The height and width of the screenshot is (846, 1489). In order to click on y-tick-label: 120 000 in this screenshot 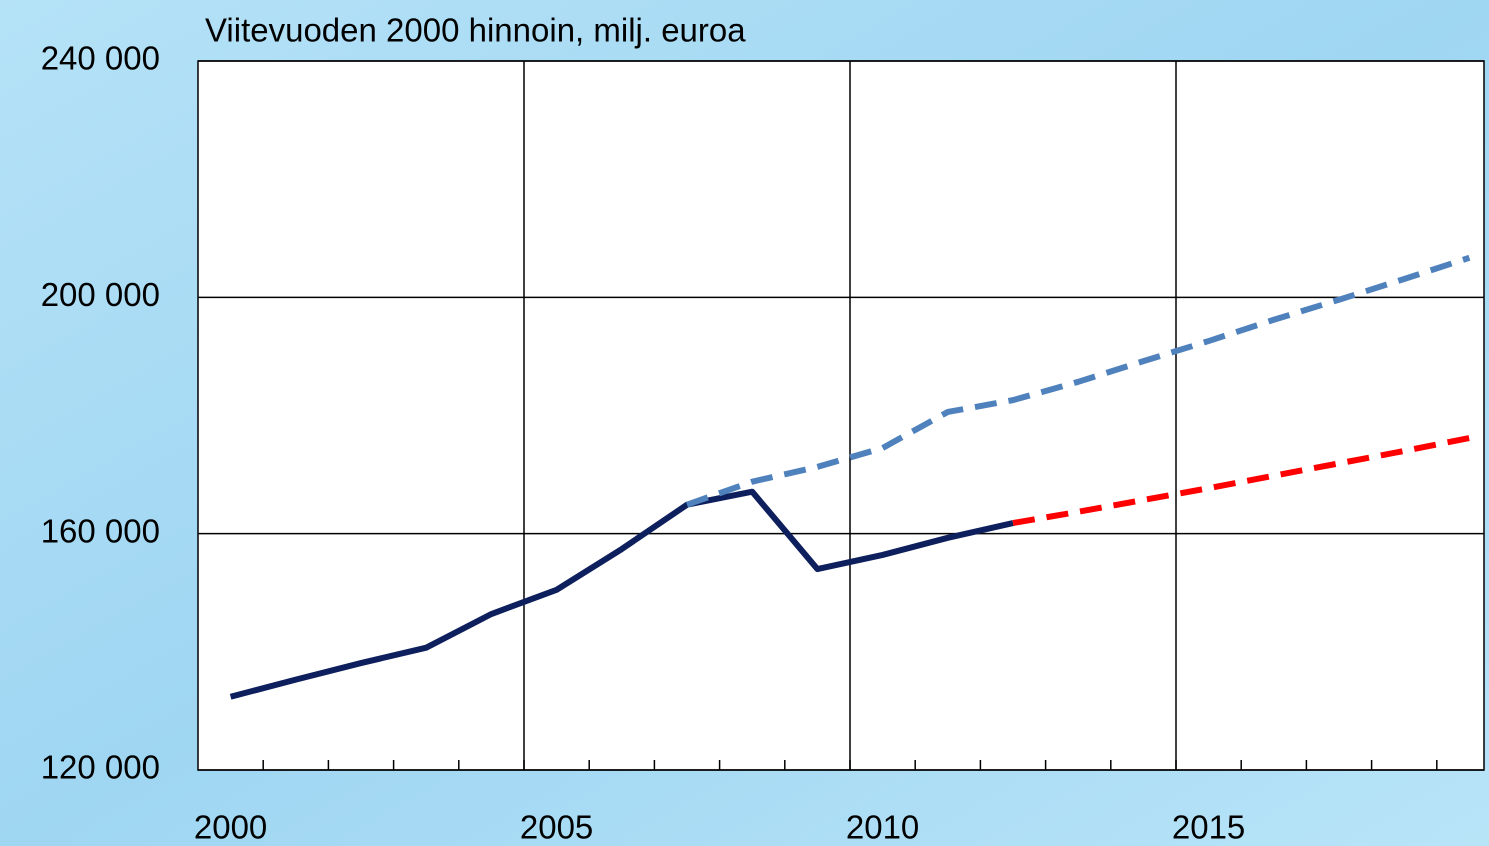, I will do `click(100, 767)`.